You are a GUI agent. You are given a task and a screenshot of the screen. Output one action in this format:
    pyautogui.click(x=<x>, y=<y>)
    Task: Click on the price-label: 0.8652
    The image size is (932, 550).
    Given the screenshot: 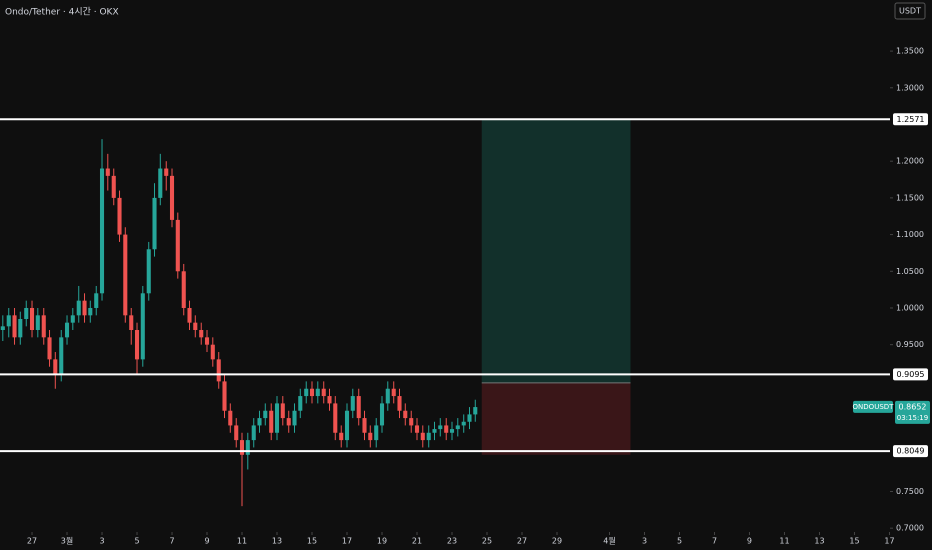 What is the action you would take?
    pyautogui.click(x=913, y=406)
    